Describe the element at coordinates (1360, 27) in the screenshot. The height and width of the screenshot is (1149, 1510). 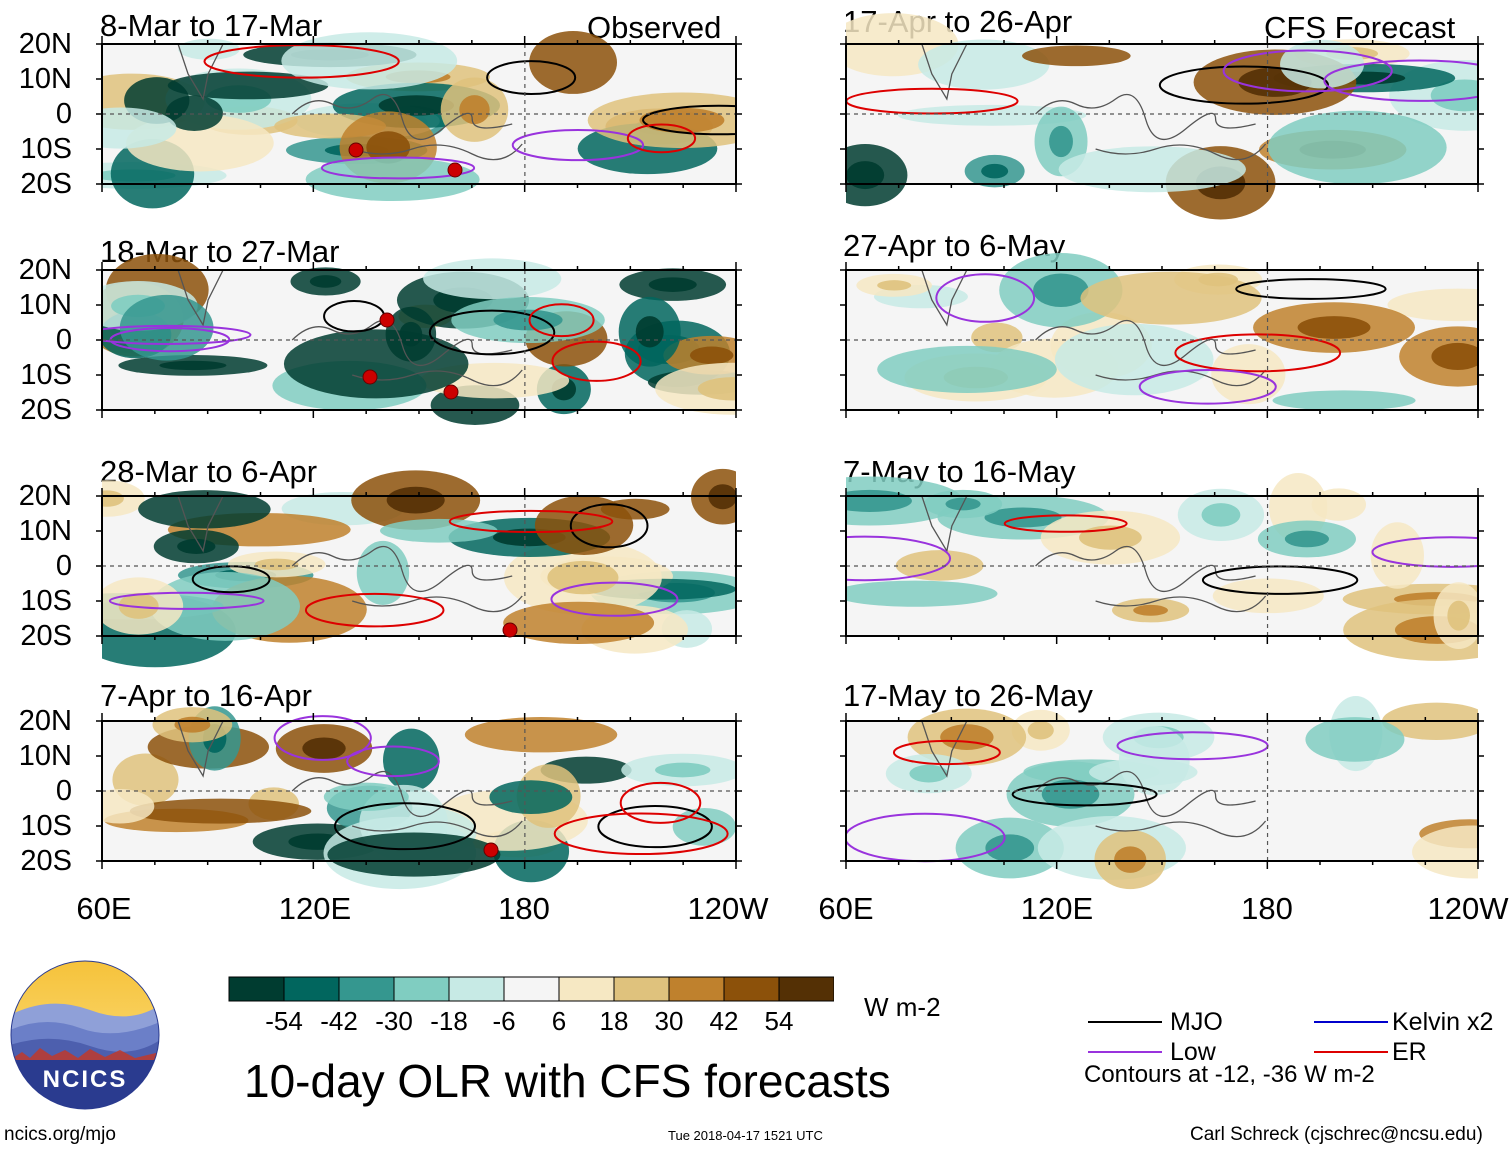
I see `forecast-label: CFS Forecast` at that location.